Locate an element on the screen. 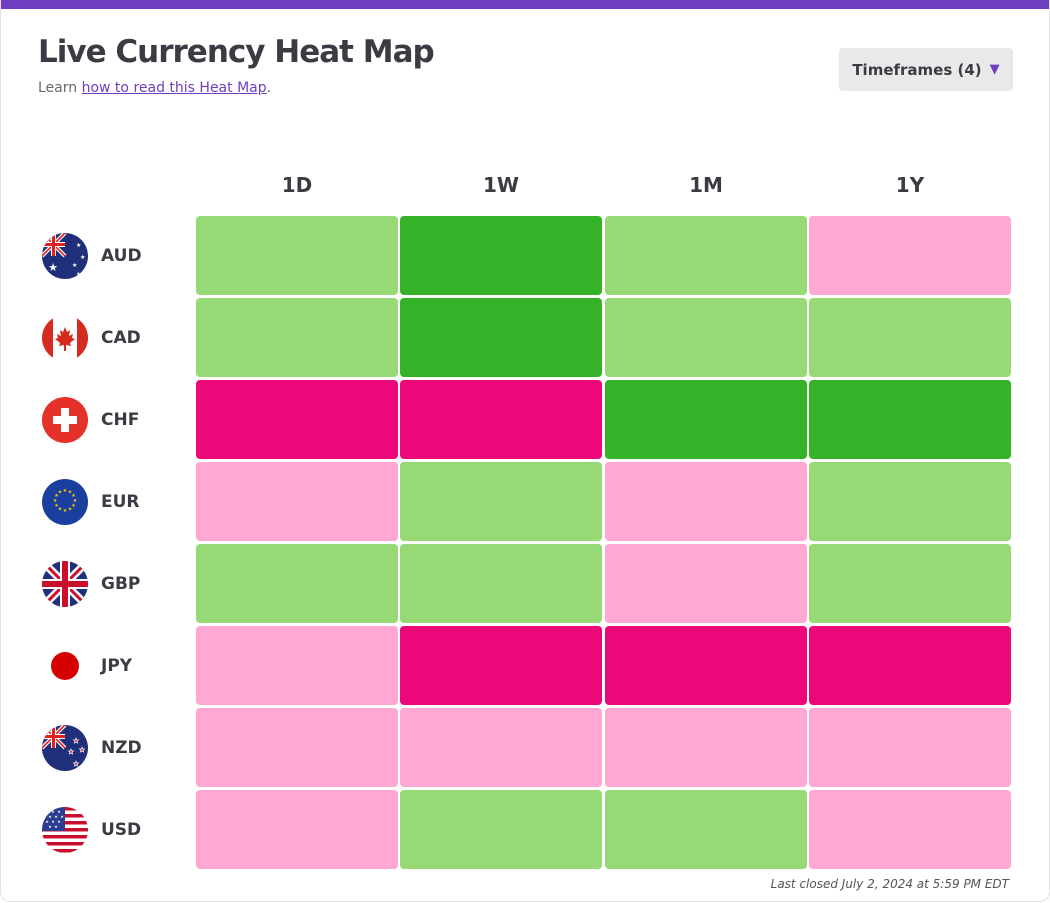  currency-code: GBP is located at coordinates (121, 584).